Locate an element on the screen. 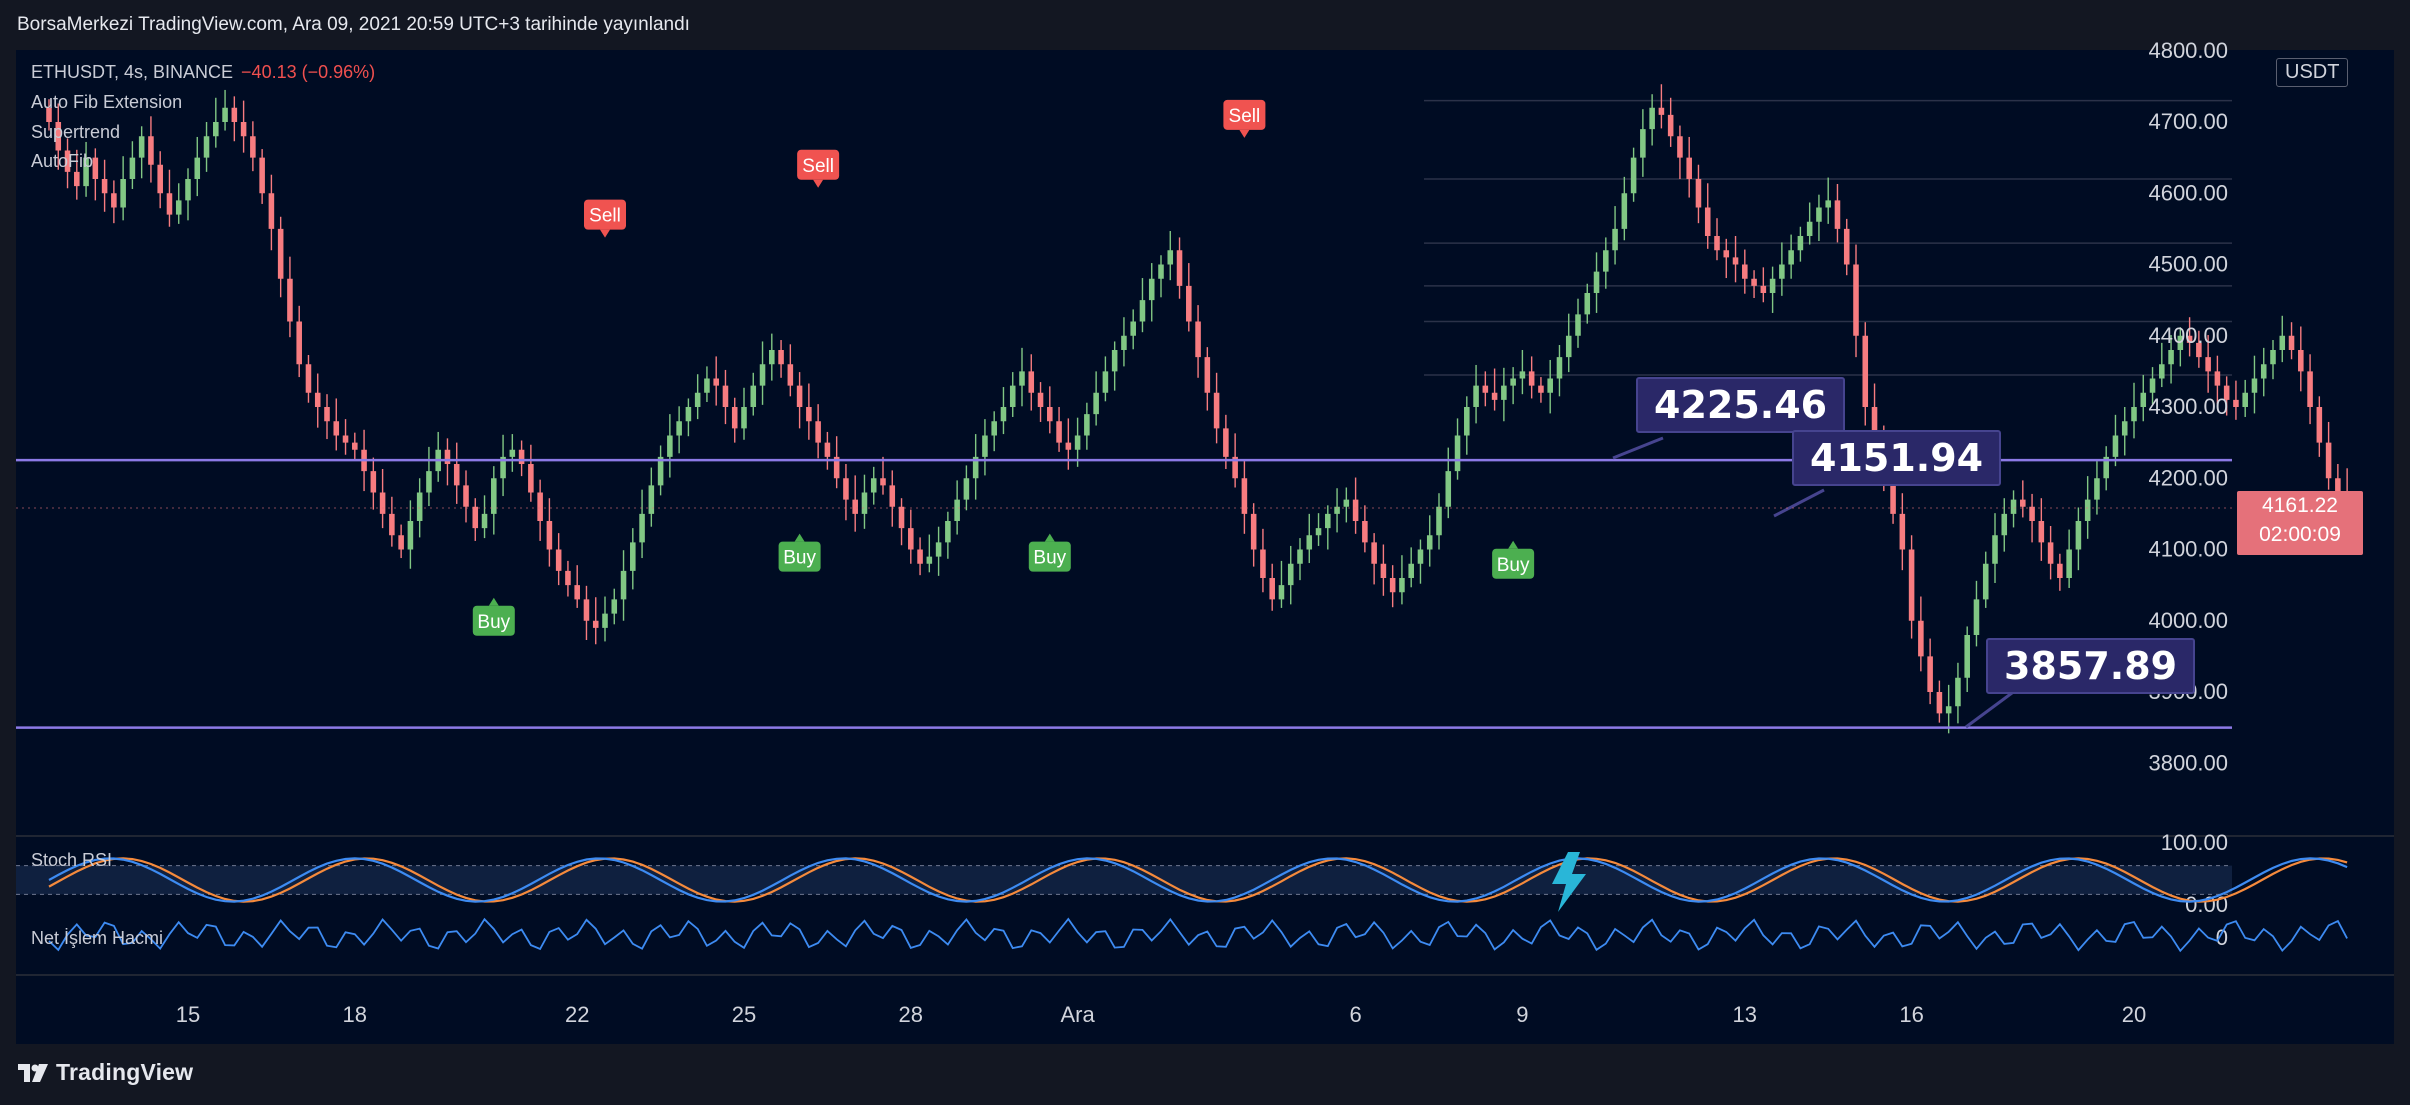 Image resolution: width=2410 pixels, height=1105 pixels. tradingview-logo-icon is located at coordinates (33, 1072).